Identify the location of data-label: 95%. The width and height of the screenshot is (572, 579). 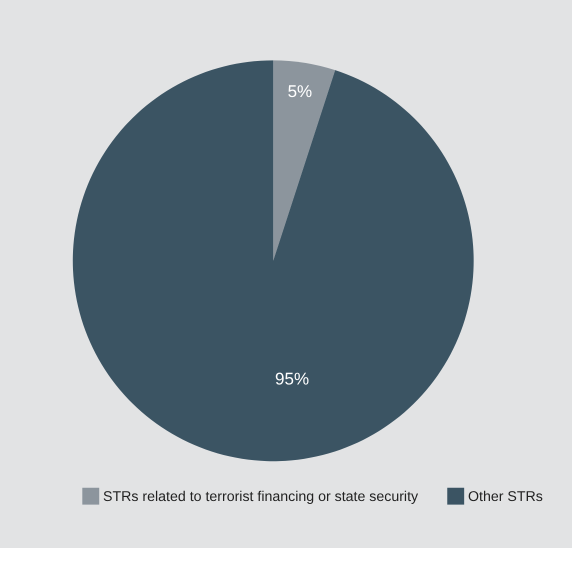
(292, 378).